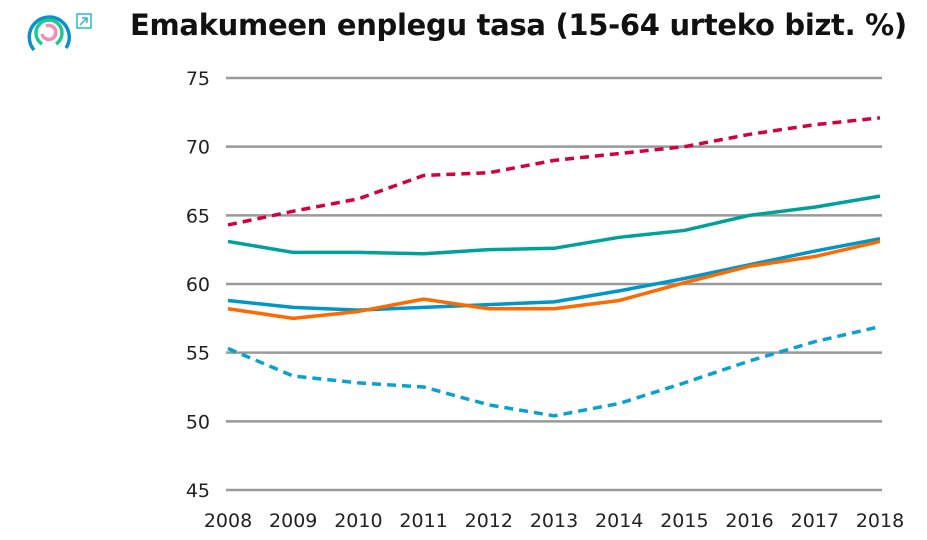 The height and width of the screenshot is (540, 927). What do you see at coordinates (619, 521) in the screenshot?
I see `x-tick-label: 2014` at bounding box center [619, 521].